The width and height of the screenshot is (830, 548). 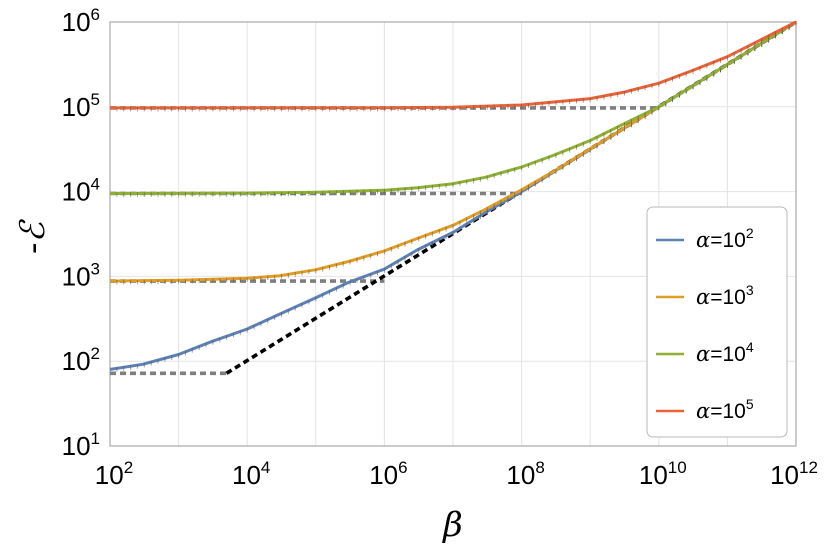 What do you see at coordinates (81, 360) in the screenshot?
I see `y-tick-label: 10²` at bounding box center [81, 360].